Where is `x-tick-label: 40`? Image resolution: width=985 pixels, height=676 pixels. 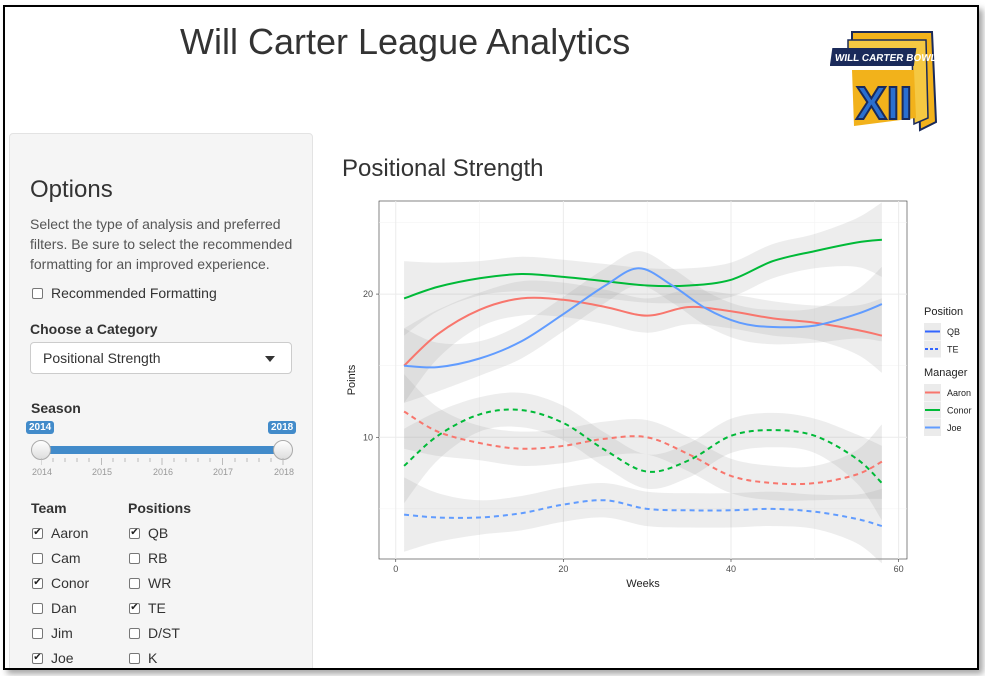 x-tick-label: 40 is located at coordinates (731, 569).